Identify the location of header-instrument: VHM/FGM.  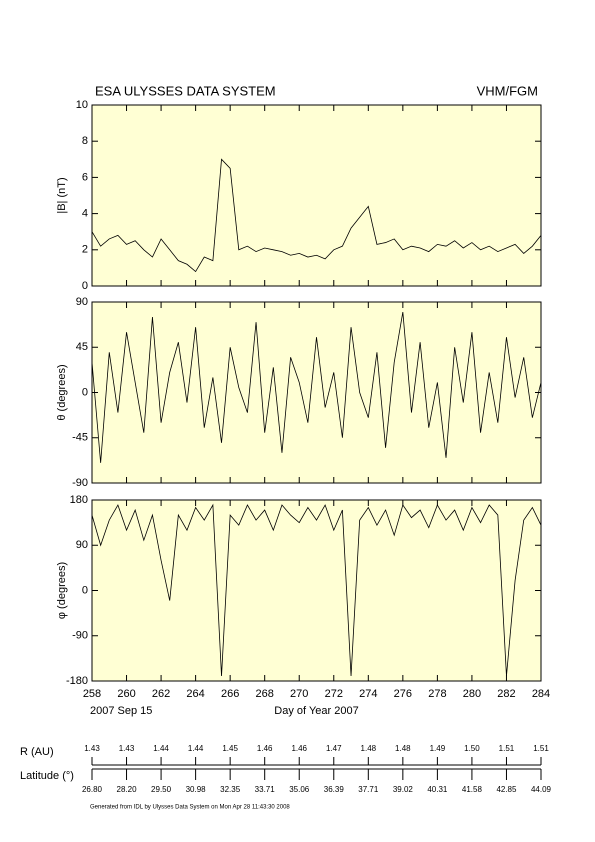
(507, 90).